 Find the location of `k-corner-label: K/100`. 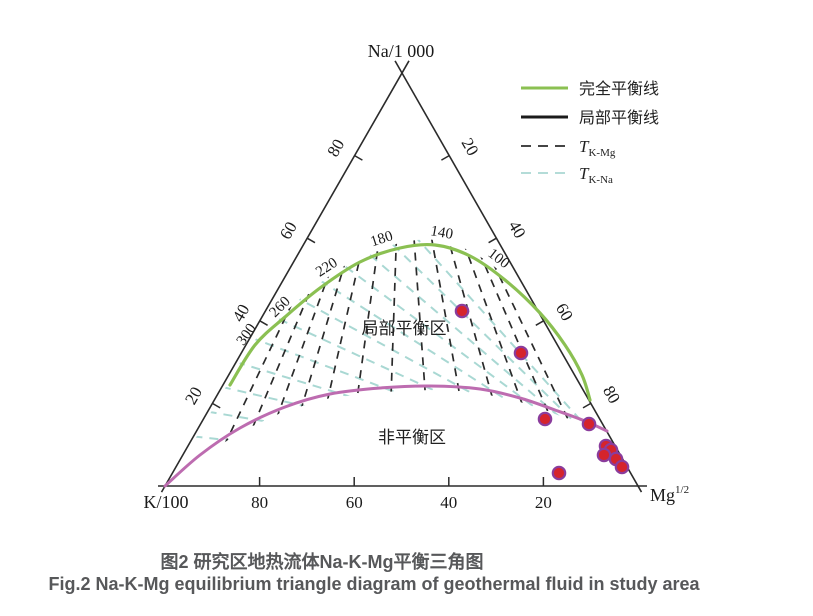

k-corner-label: K/100 is located at coordinates (166, 502).